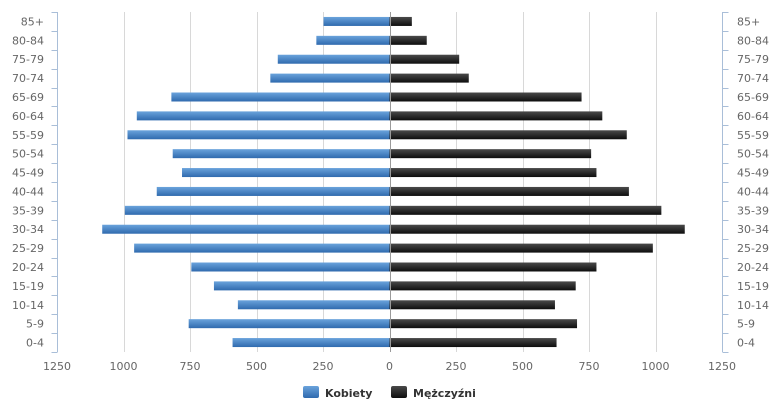 This screenshot has width=779, height=418. Describe the element at coordinates (444, 393) in the screenshot. I see `legend-label-mezczyzni: Mężczyźni` at that location.